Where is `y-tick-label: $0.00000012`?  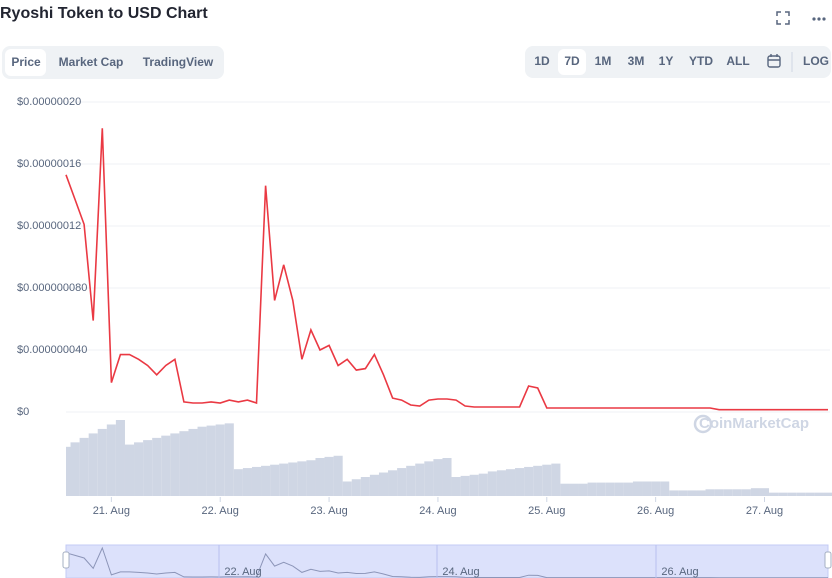 y-tick-label: $0.00000012 is located at coordinates (49, 226).